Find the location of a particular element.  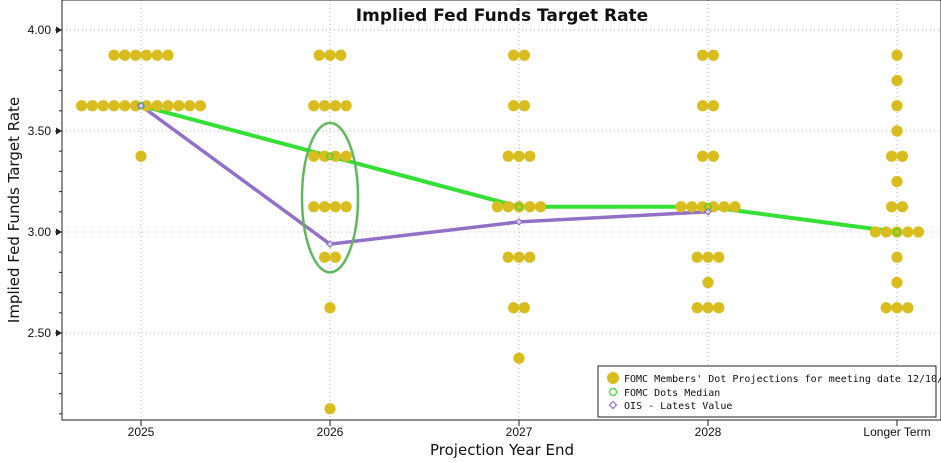

x-axis-ticks: 2025 2026 2027 2028 Longer Term is located at coordinates (529, 429).